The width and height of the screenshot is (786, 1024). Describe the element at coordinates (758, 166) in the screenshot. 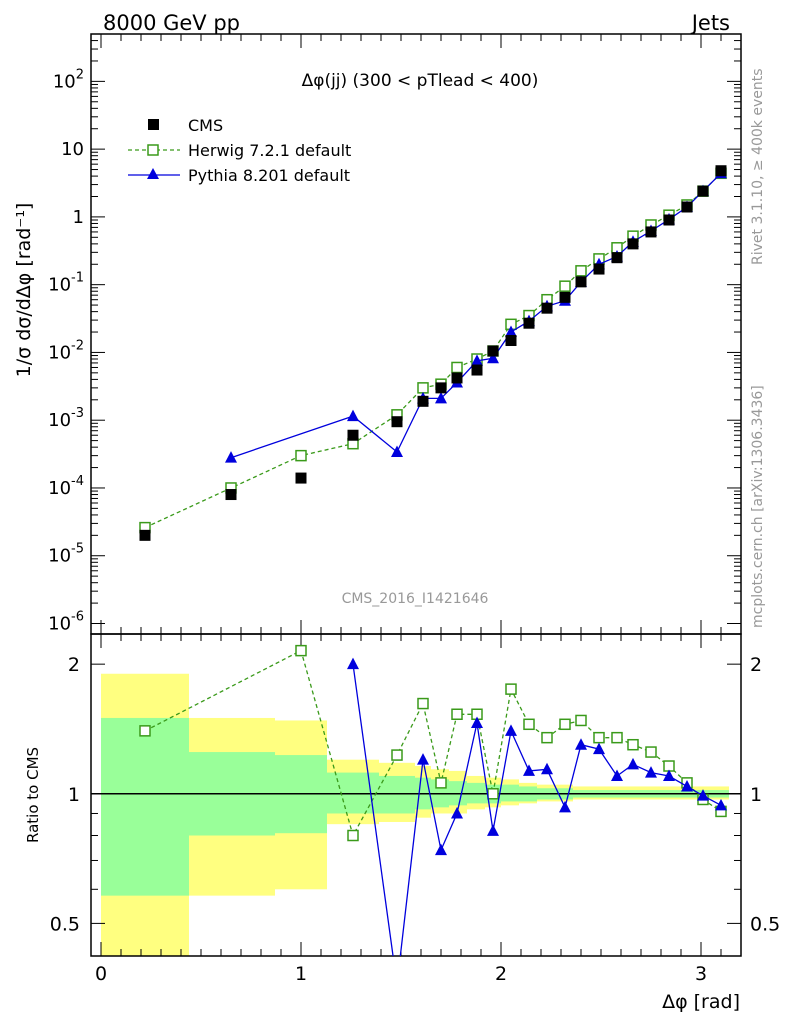

I see `rivet-label: Rivet 3.1.10, ≥ 400k events` at that location.